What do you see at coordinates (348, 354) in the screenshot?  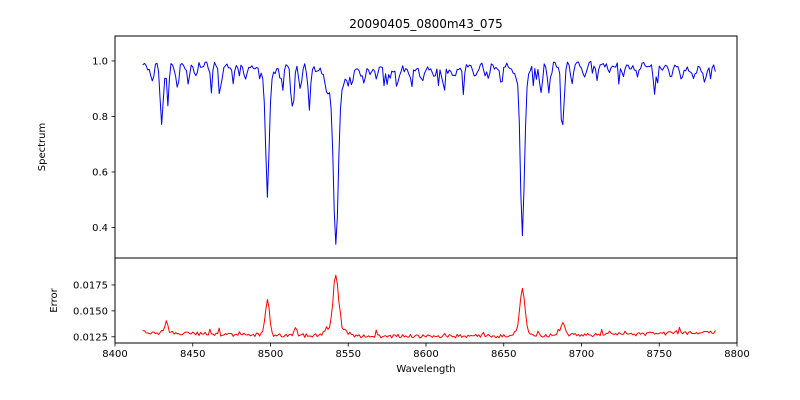 I see `x-tick-label: 8550` at bounding box center [348, 354].